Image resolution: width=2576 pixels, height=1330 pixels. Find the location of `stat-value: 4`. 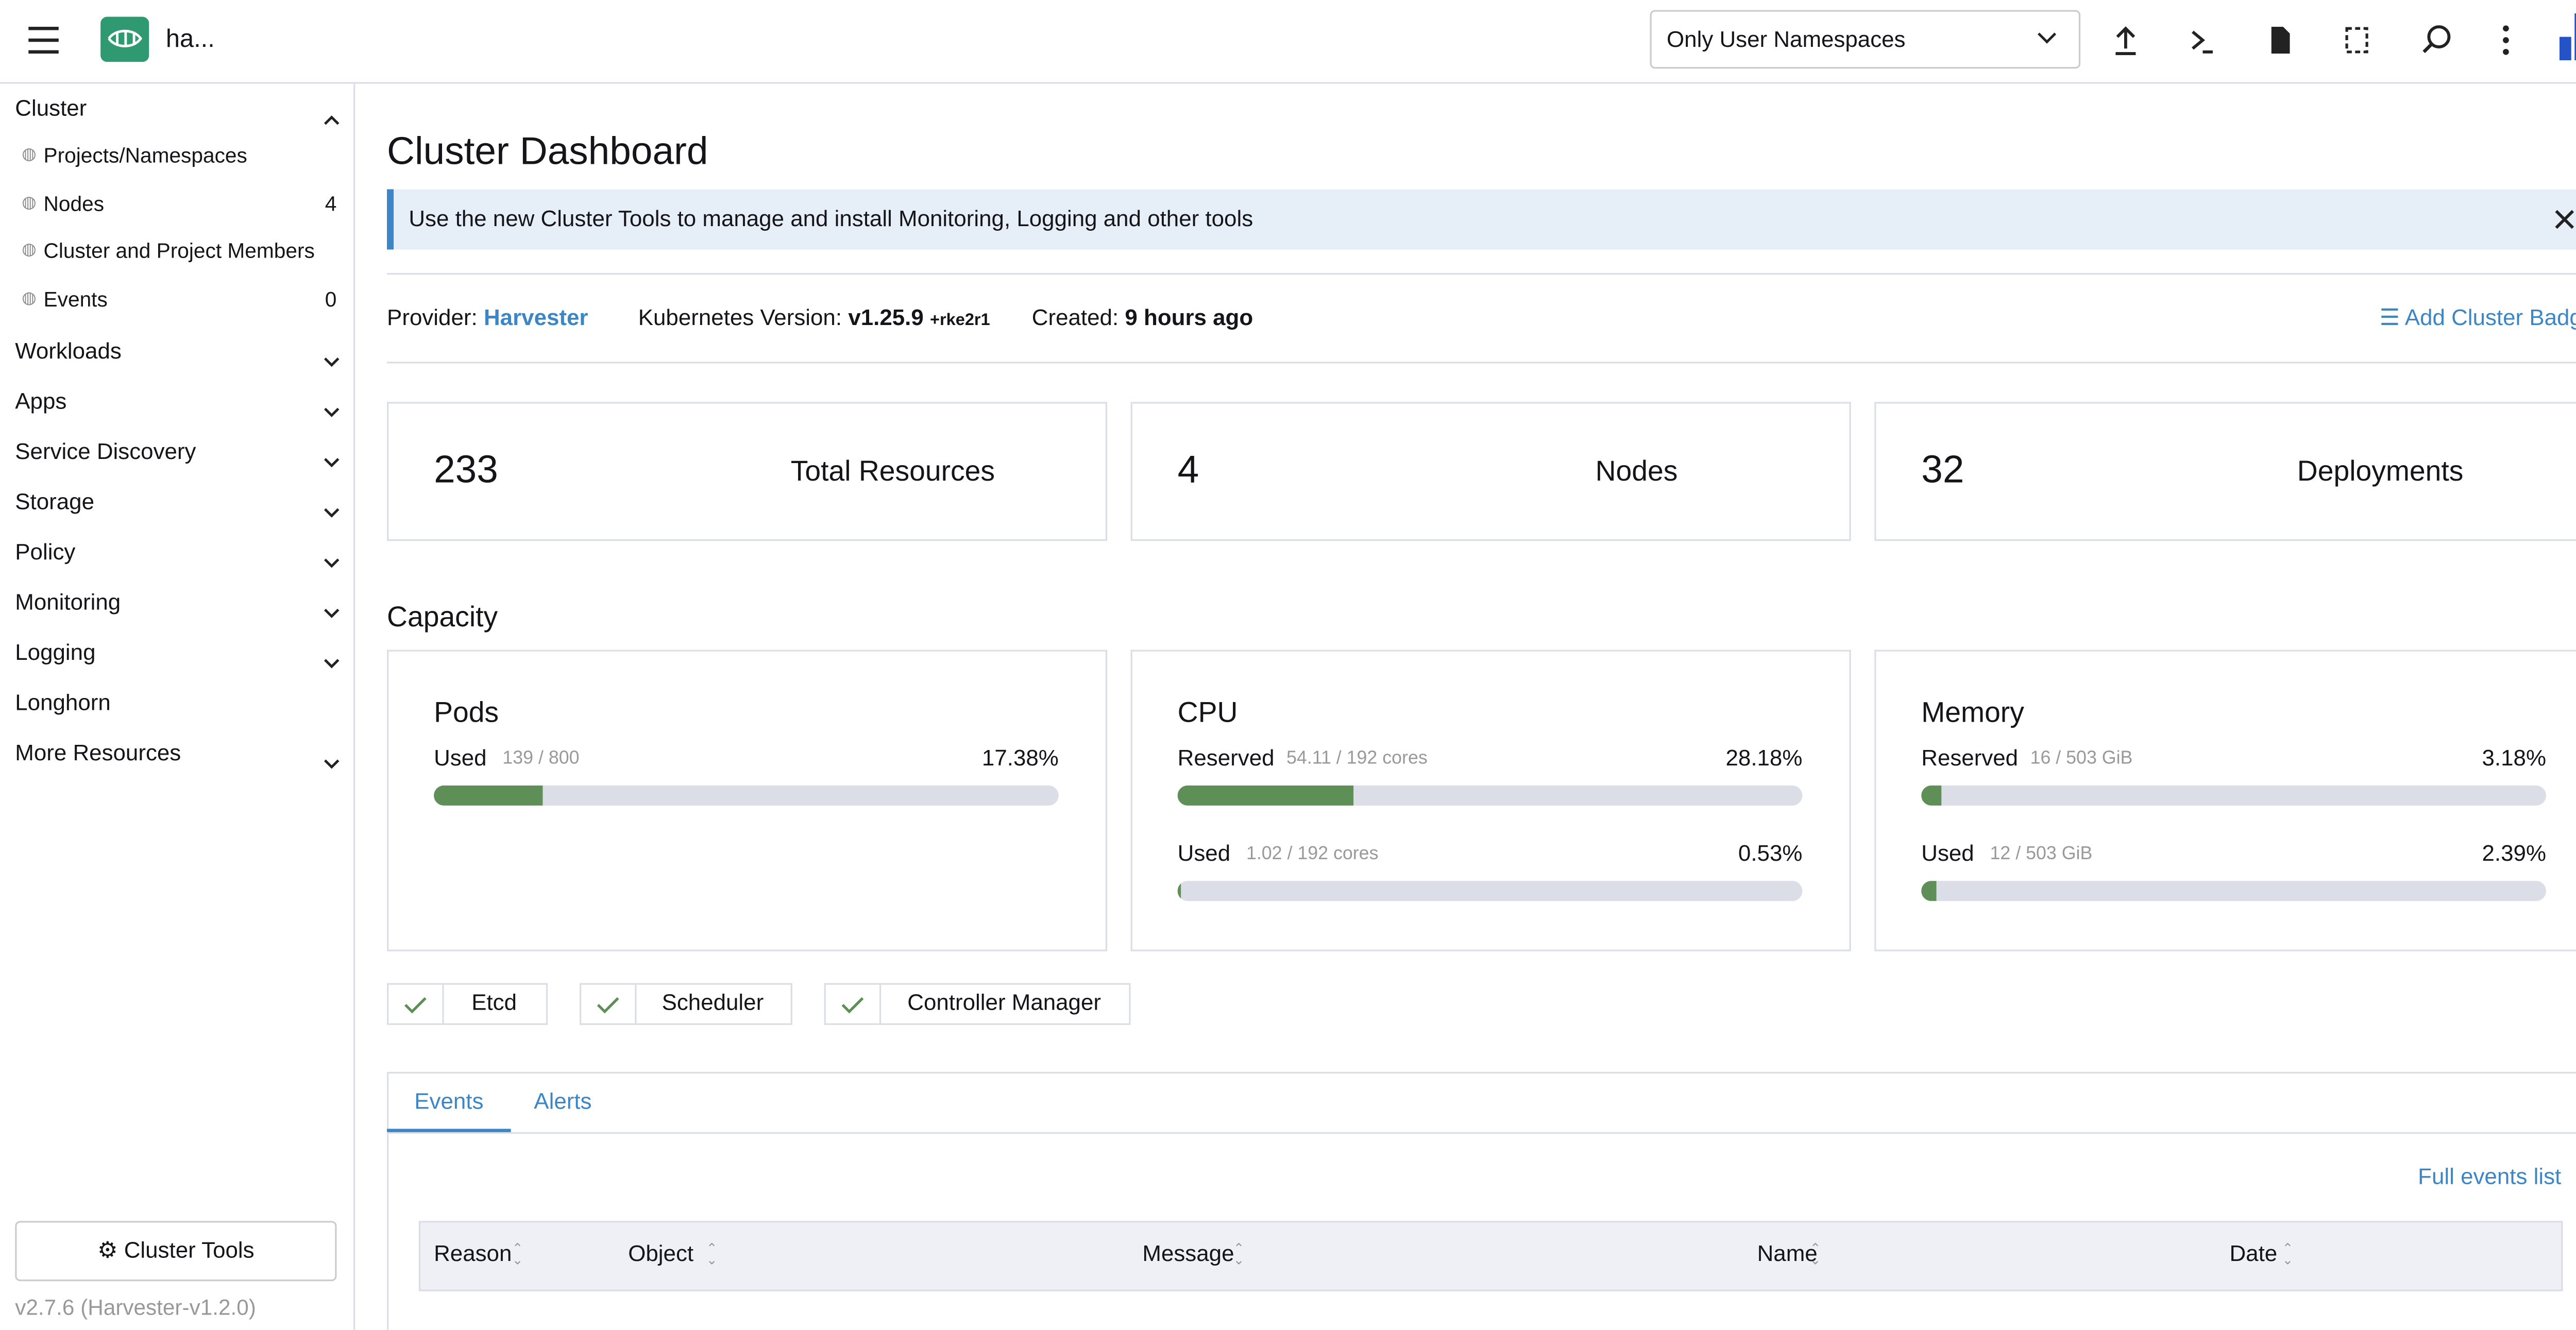

stat-value: 4 is located at coordinates (1188, 469).